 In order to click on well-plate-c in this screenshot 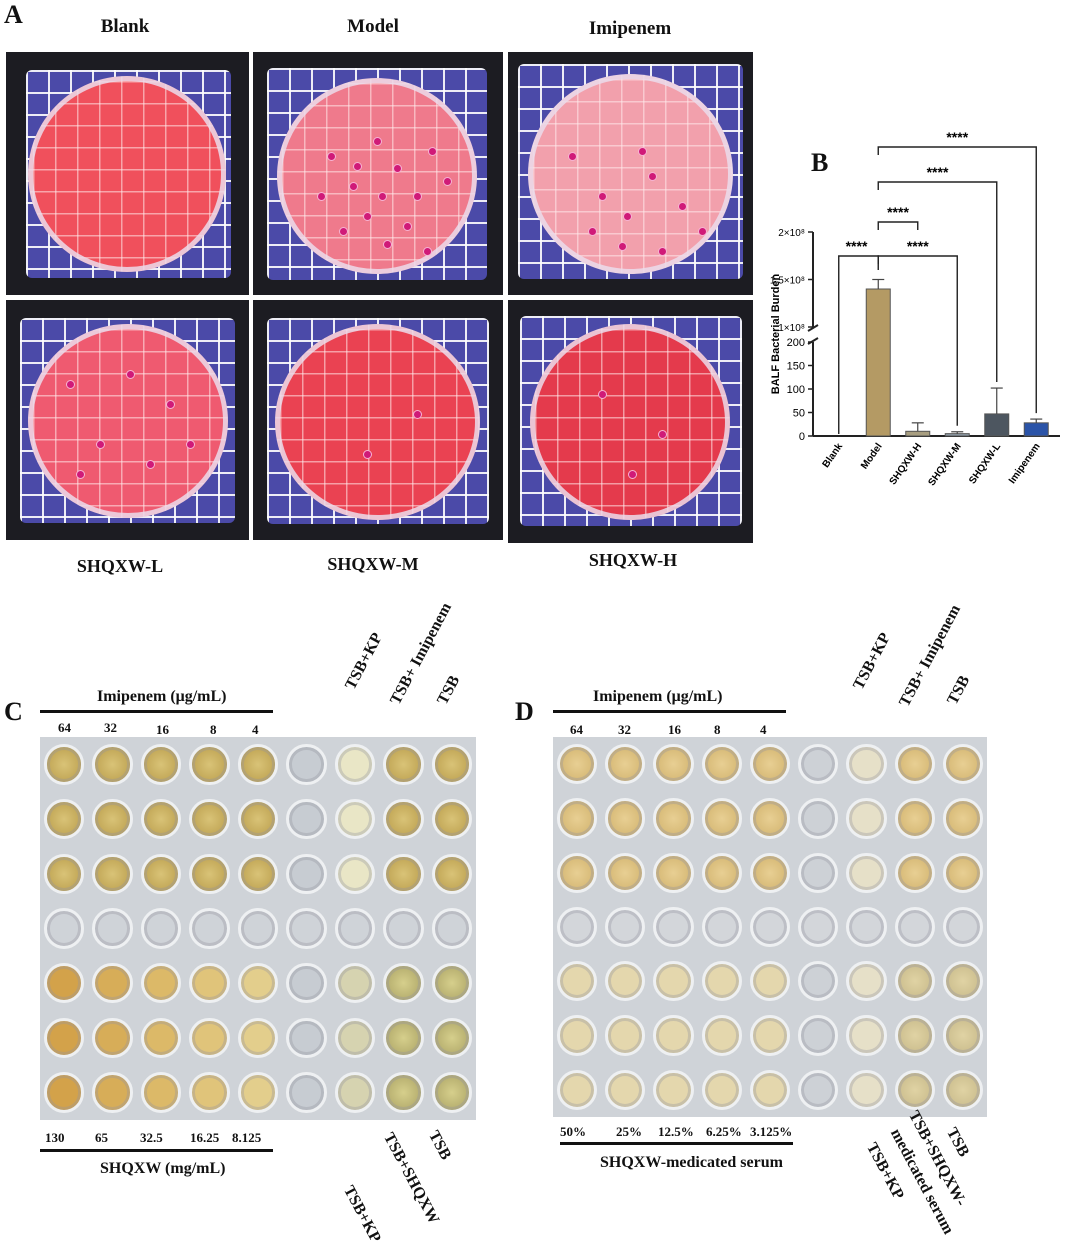, I will do `click(258, 928)`.